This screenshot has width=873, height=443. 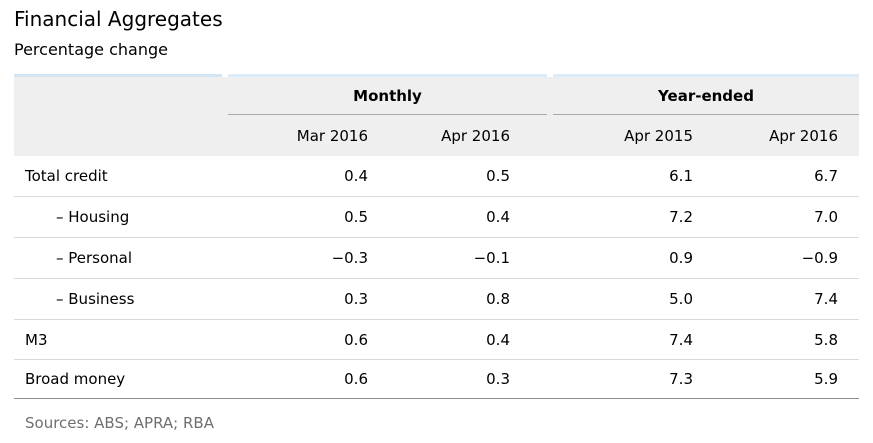 What do you see at coordinates (436, 379) in the screenshot?
I see `table-row: Broad money 0.6 0.3 7.3 5.9` at bounding box center [436, 379].